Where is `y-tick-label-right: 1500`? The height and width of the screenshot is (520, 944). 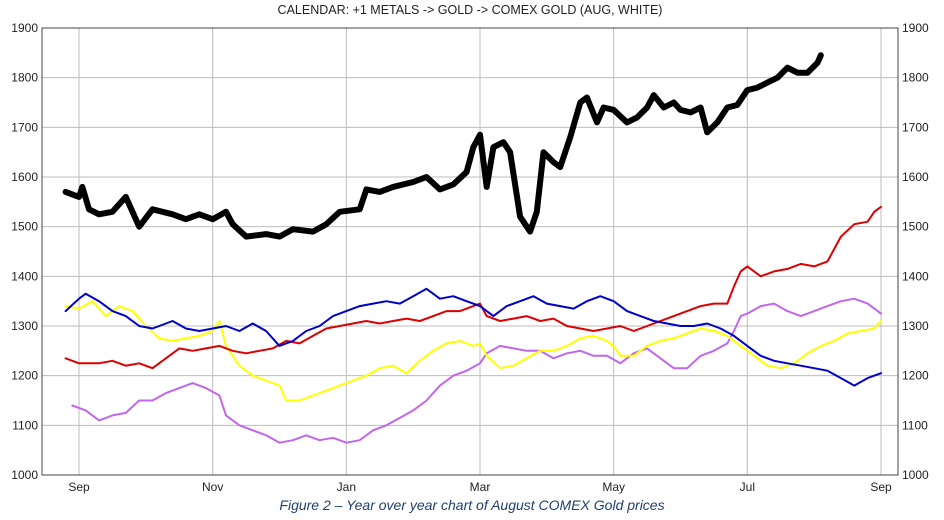 y-tick-label-right: 1500 is located at coordinates (915, 227).